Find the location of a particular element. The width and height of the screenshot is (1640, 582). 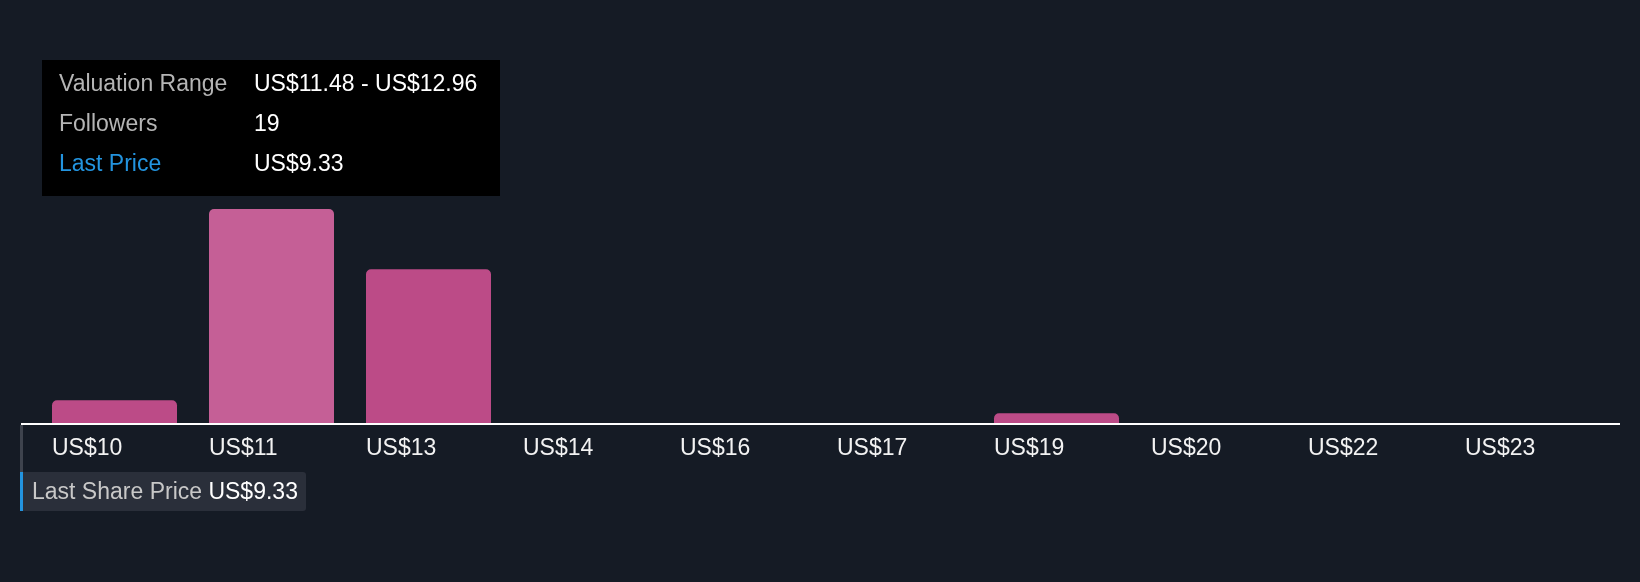

label-box: Last Share Price US$9.33 is located at coordinates (163, 491).